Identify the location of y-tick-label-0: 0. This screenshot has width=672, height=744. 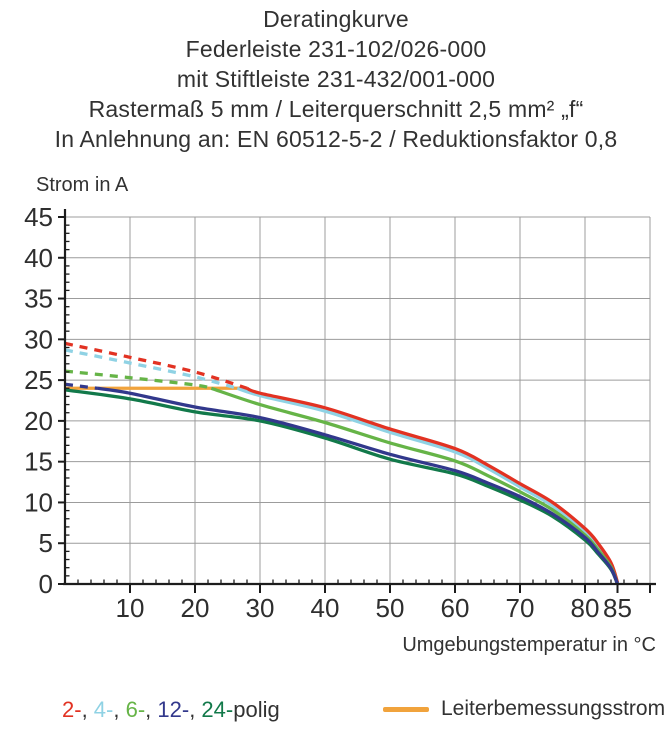
(46, 584).